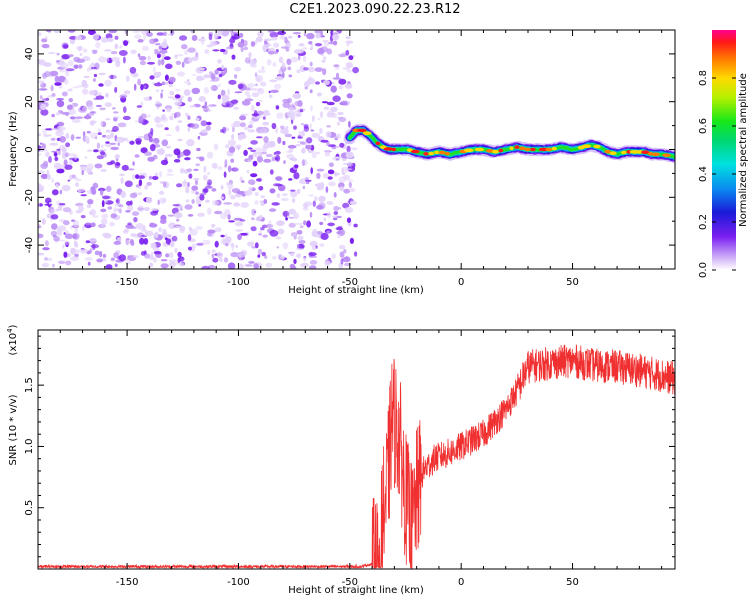  What do you see at coordinates (509, 143) in the screenshot?
I see `signal-track` at bounding box center [509, 143].